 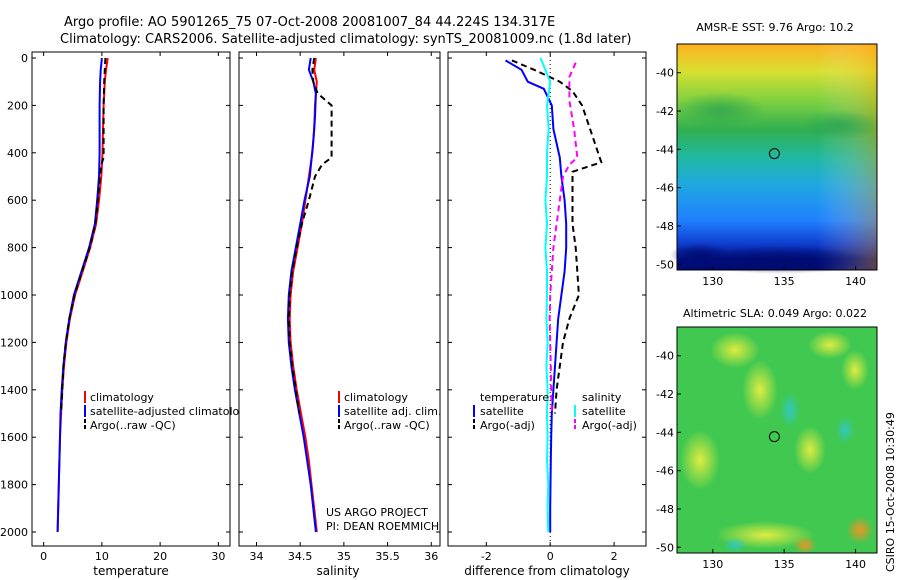 I want to click on y-tick-label: 1400, so click(x=14, y=390).